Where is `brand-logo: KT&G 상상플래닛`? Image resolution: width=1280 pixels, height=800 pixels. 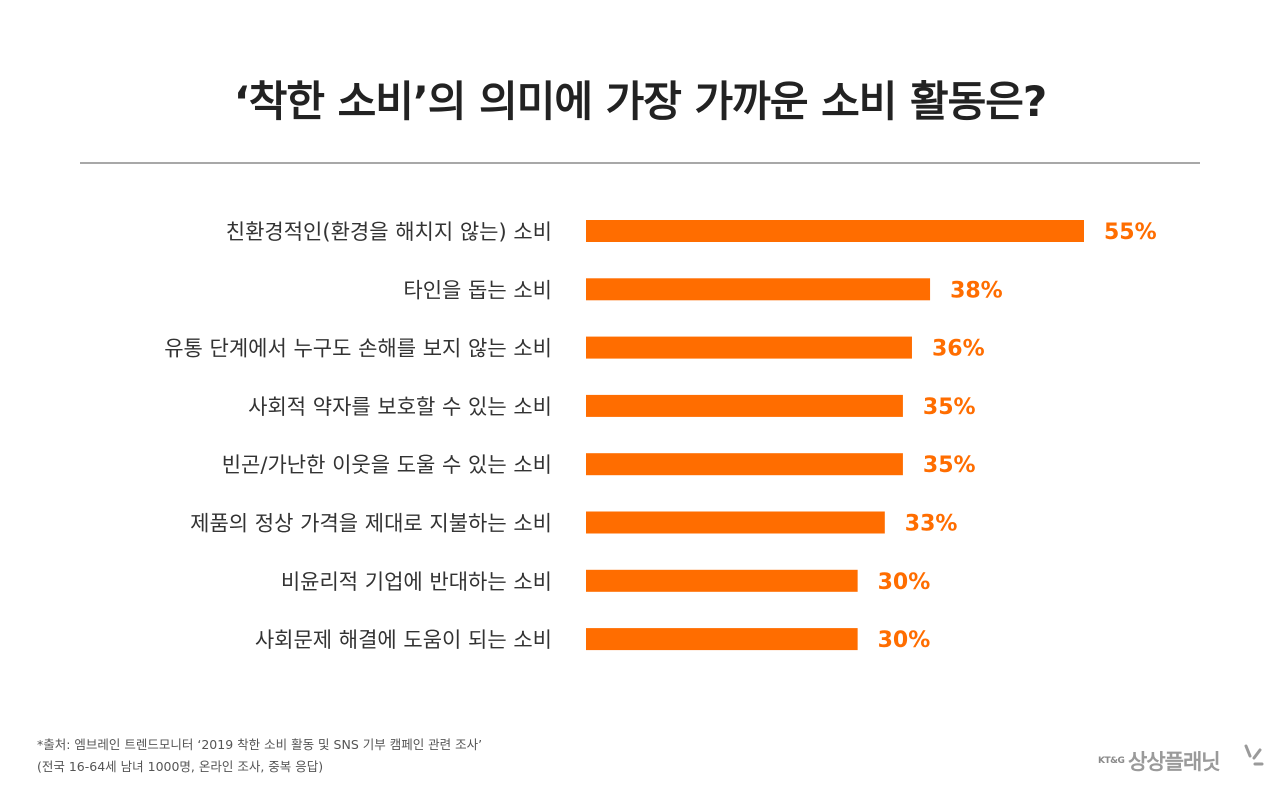 brand-logo: KT&G 상상플래닛 is located at coordinates (1183, 762).